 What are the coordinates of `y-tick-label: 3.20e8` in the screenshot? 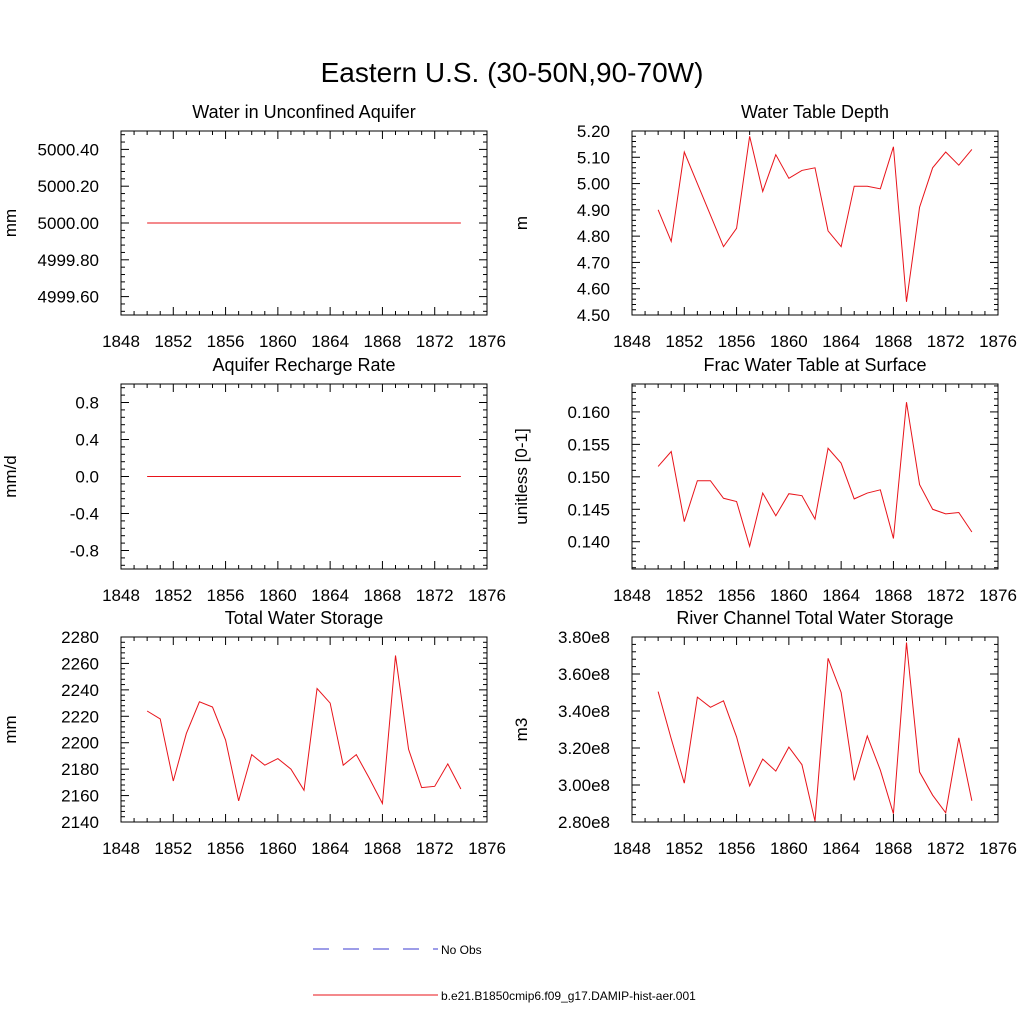 It's located at (584, 748).